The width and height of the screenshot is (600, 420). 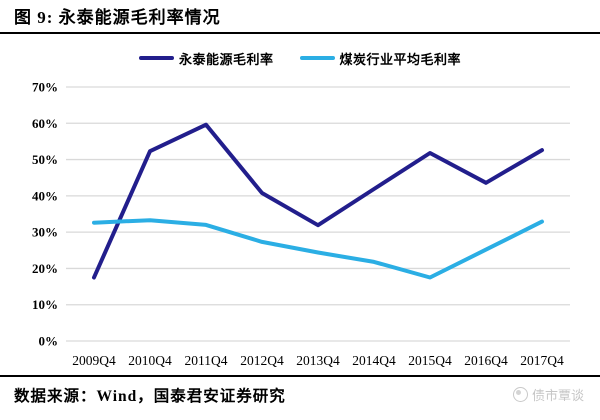 I want to click on x-axis-tick-label: 2013Q4, so click(x=318, y=360).